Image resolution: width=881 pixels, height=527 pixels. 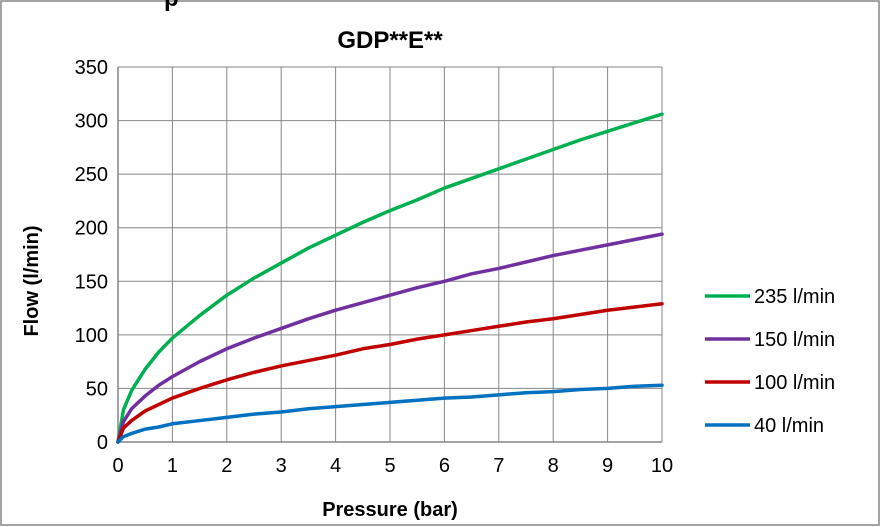 What do you see at coordinates (171, 6) in the screenshot?
I see `header-fragment: p` at bounding box center [171, 6].